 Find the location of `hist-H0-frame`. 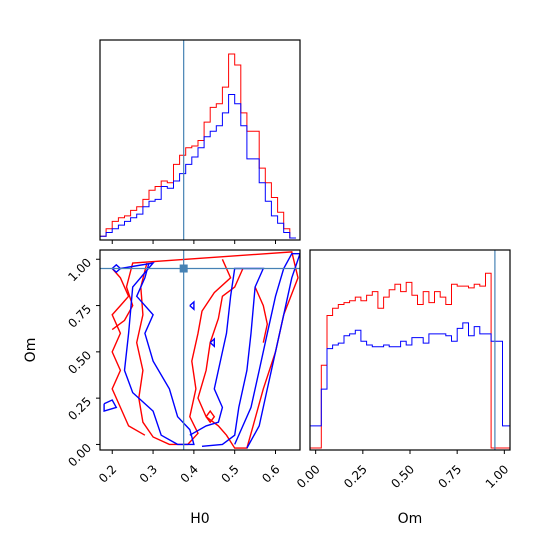

hist-H0-frame is located at coordinates (200, 140).